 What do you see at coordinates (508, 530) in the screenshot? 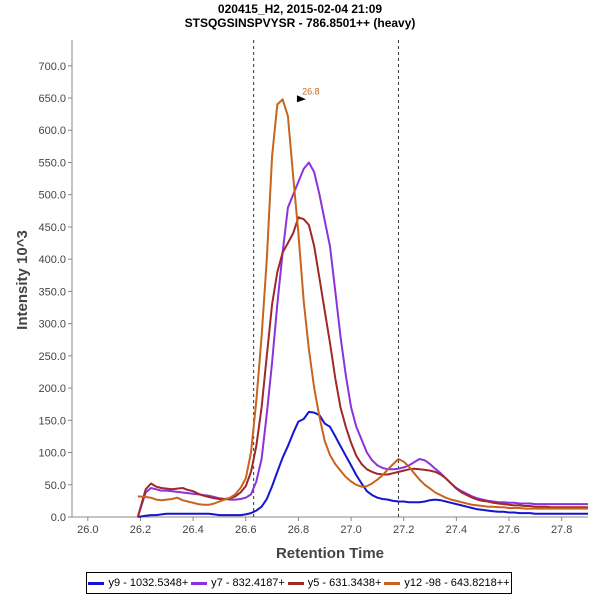
I see `x-tick-label: 27.6` at bounding box center [508, 530].